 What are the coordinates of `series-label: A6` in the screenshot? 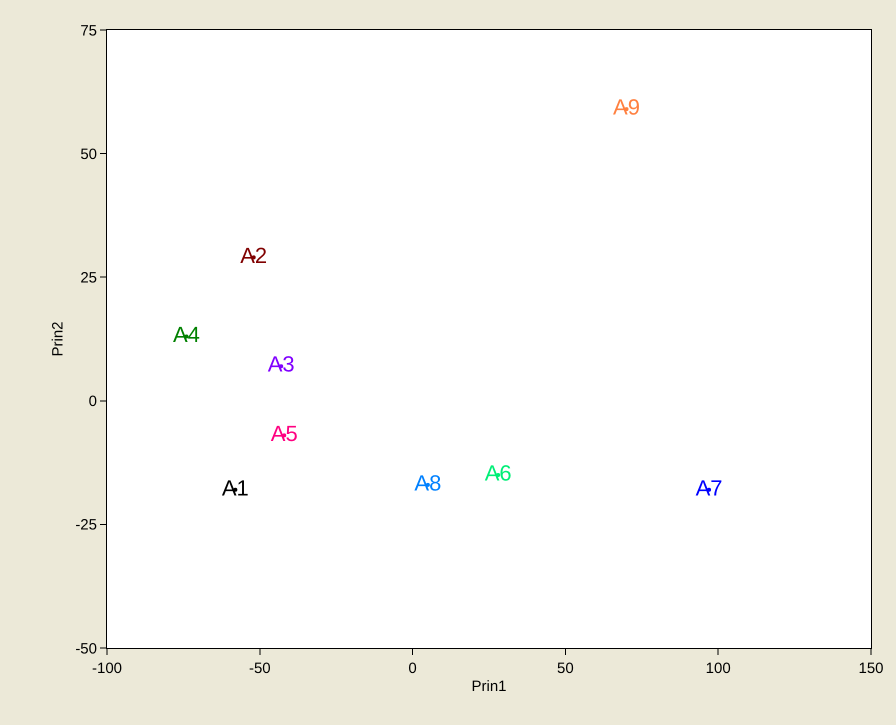 It's located at (498, 473).